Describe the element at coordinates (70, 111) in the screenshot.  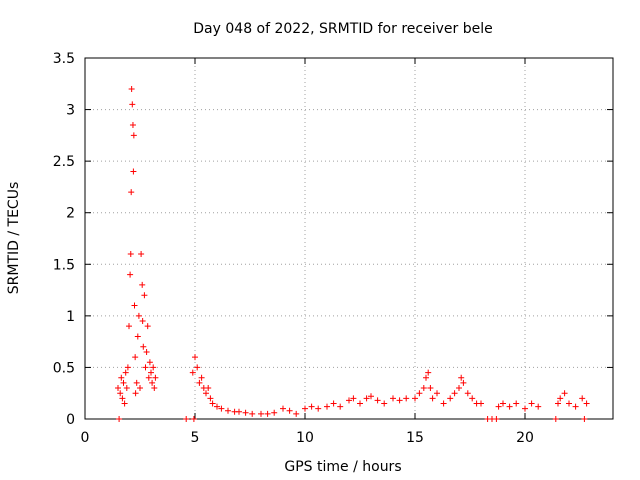
I see `y-tick-label: 3` at that location.